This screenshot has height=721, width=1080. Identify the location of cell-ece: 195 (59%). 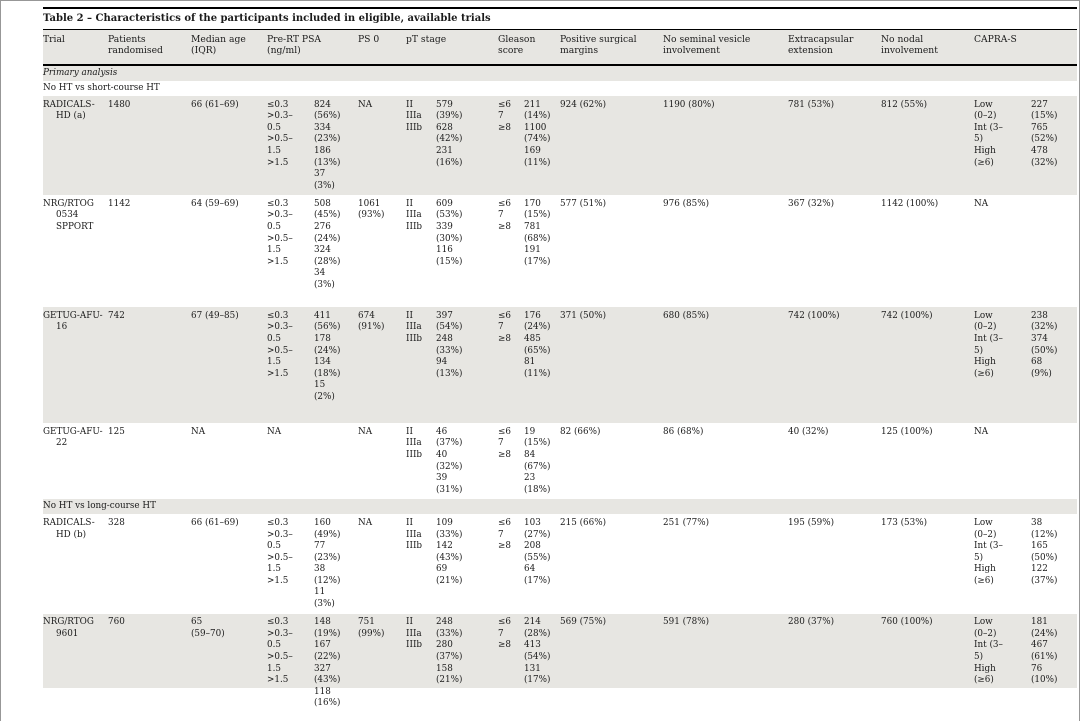
(811, 522).